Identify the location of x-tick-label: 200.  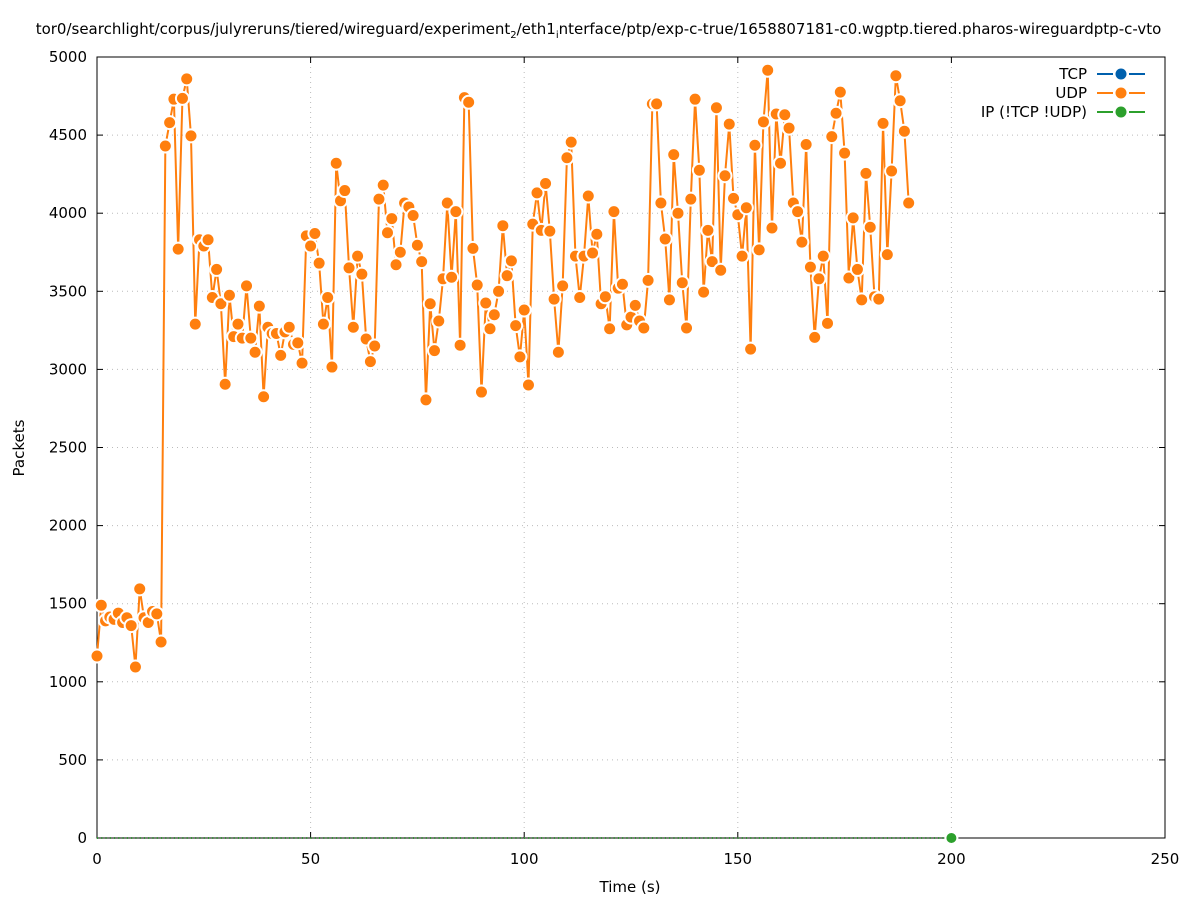
(951, 859).